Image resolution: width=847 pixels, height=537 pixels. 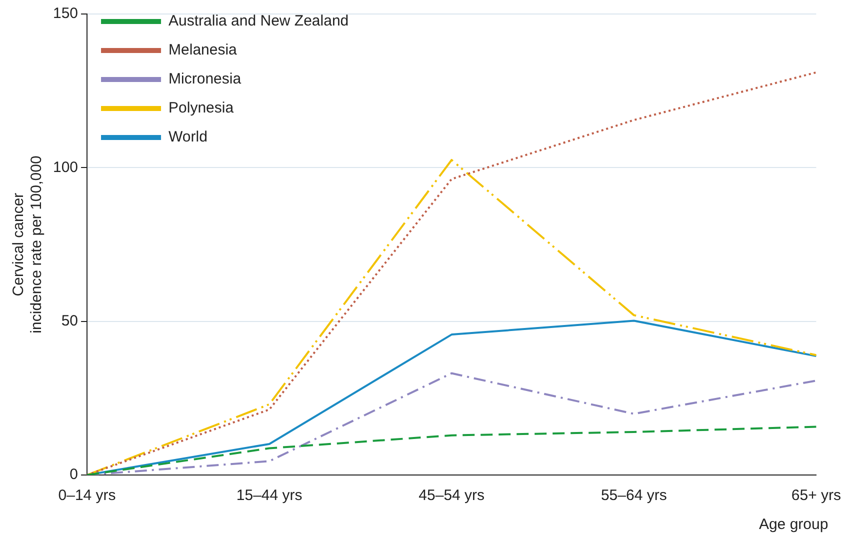 What do you see at coordinates (69, 321) in the screenshot?
I see `y-tick-label: 50` at bounding box center [69, 321].